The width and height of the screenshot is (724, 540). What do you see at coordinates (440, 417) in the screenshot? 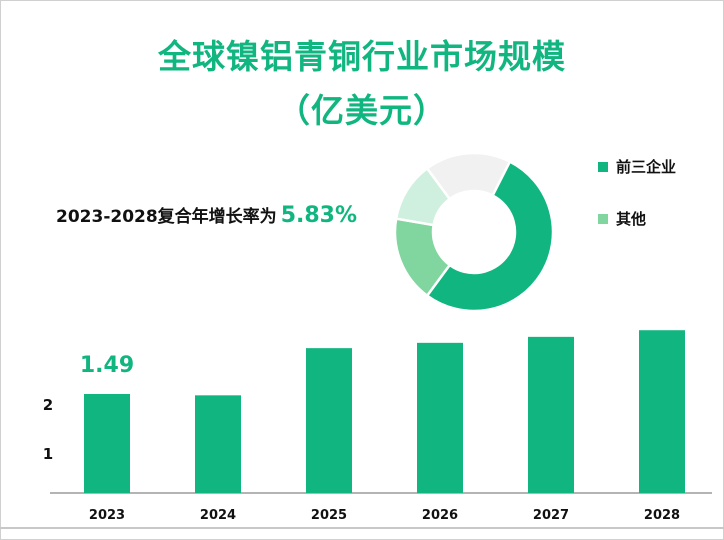
I see `bar-2026` at bounding box center [440, 417].